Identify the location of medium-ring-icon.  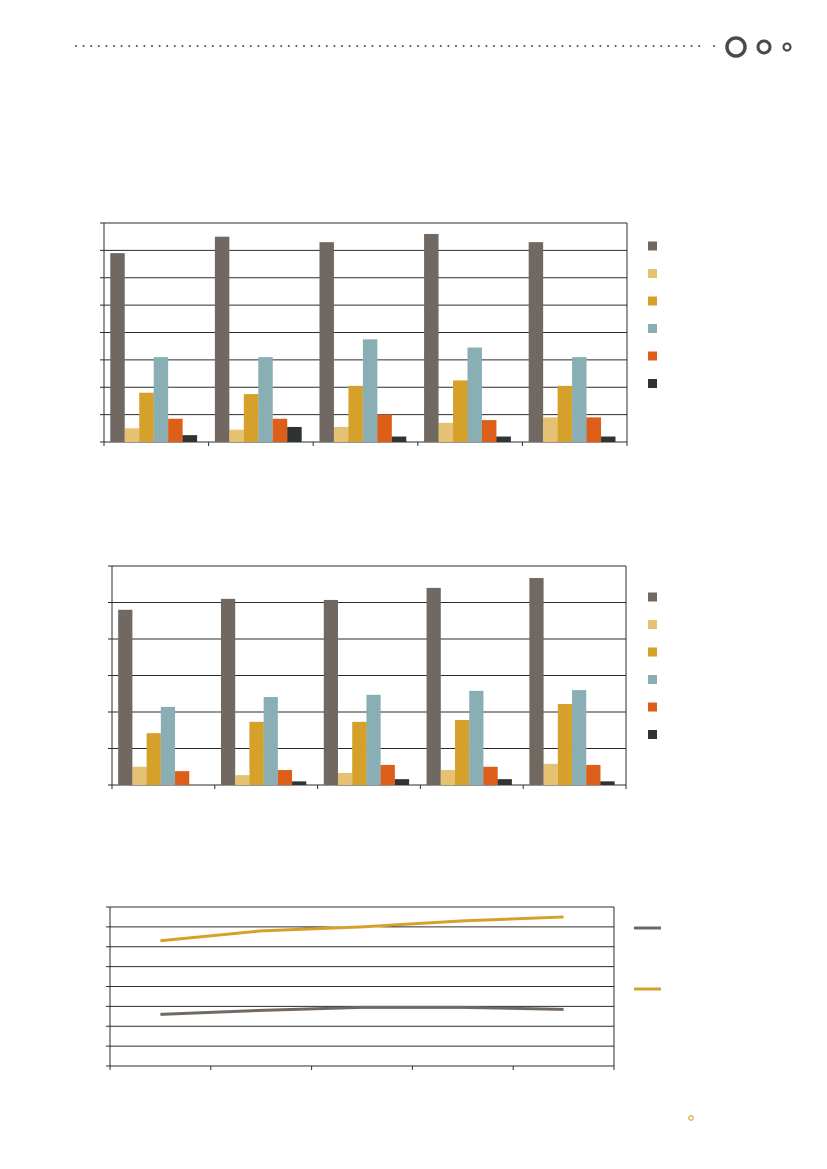
(764, 47).